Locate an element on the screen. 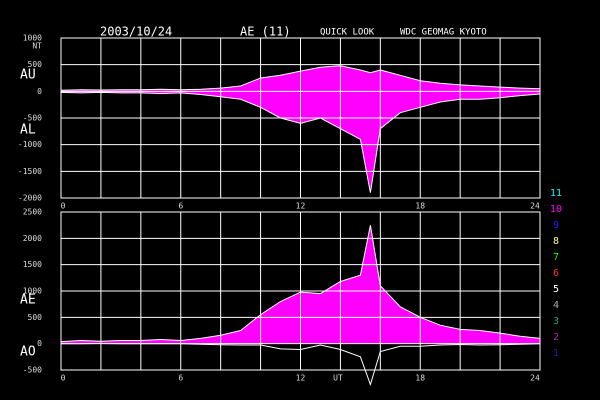 The image size is (600, 400). mode: QUICK LOOK is located at coordinates (347, 33).